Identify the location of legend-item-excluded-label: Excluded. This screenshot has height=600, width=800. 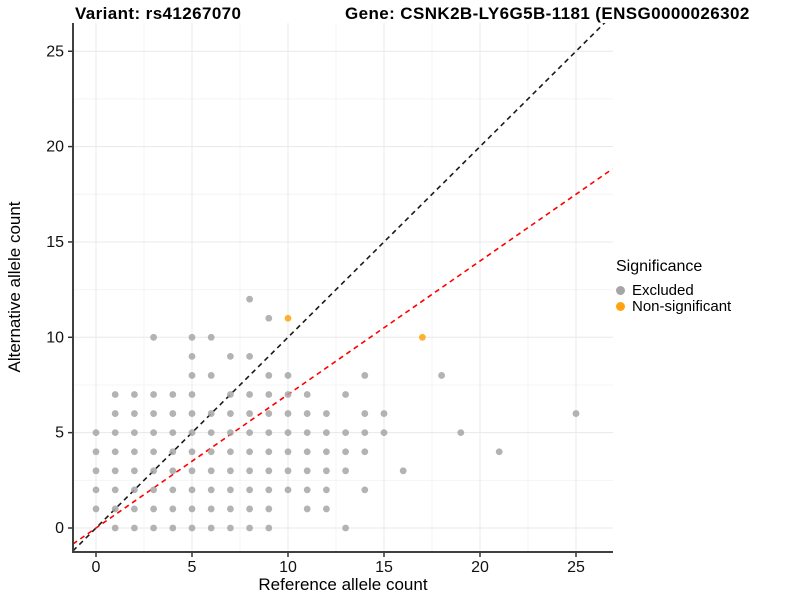
(663, 290).